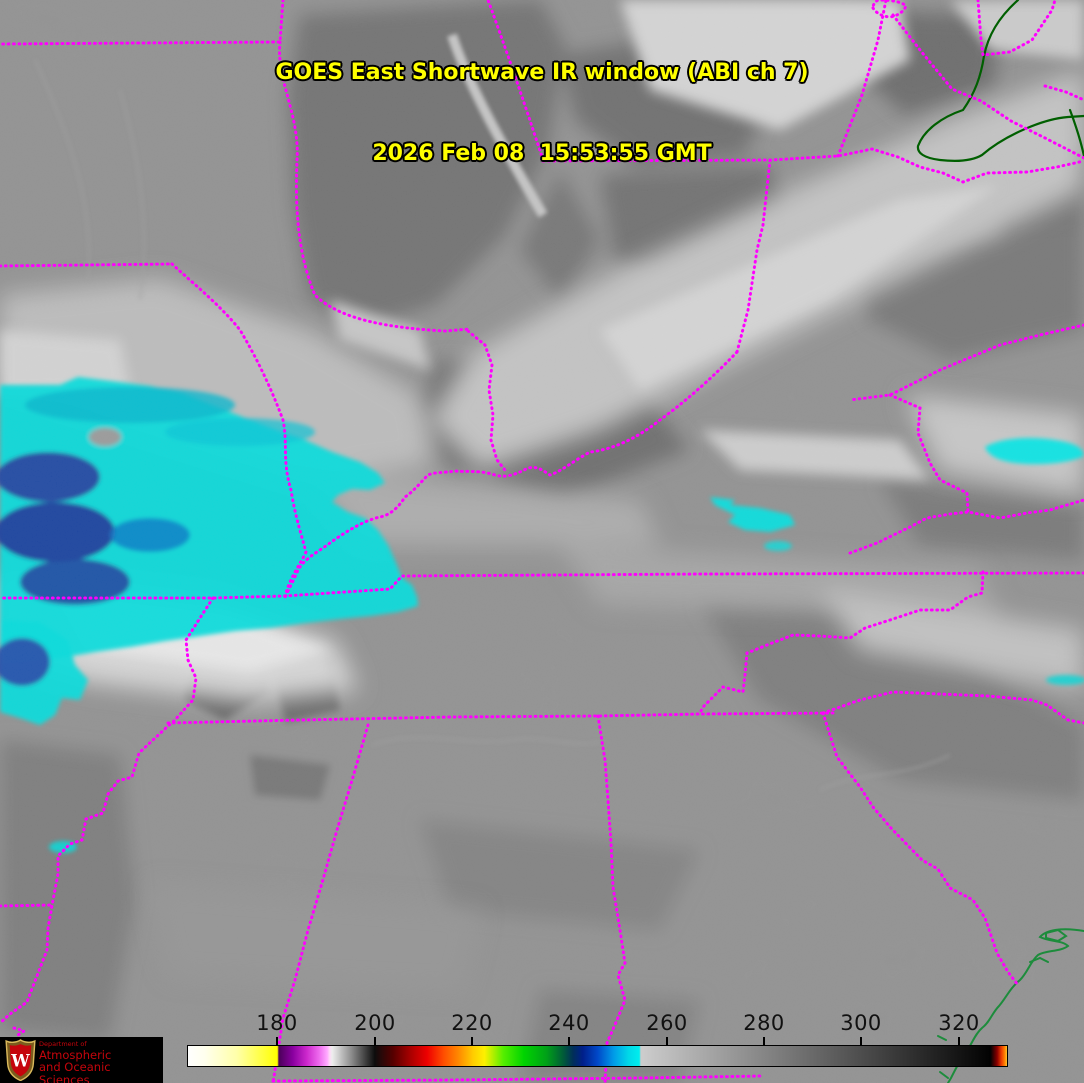  I want to click on crest-monogram: W, so click(20, 1061).